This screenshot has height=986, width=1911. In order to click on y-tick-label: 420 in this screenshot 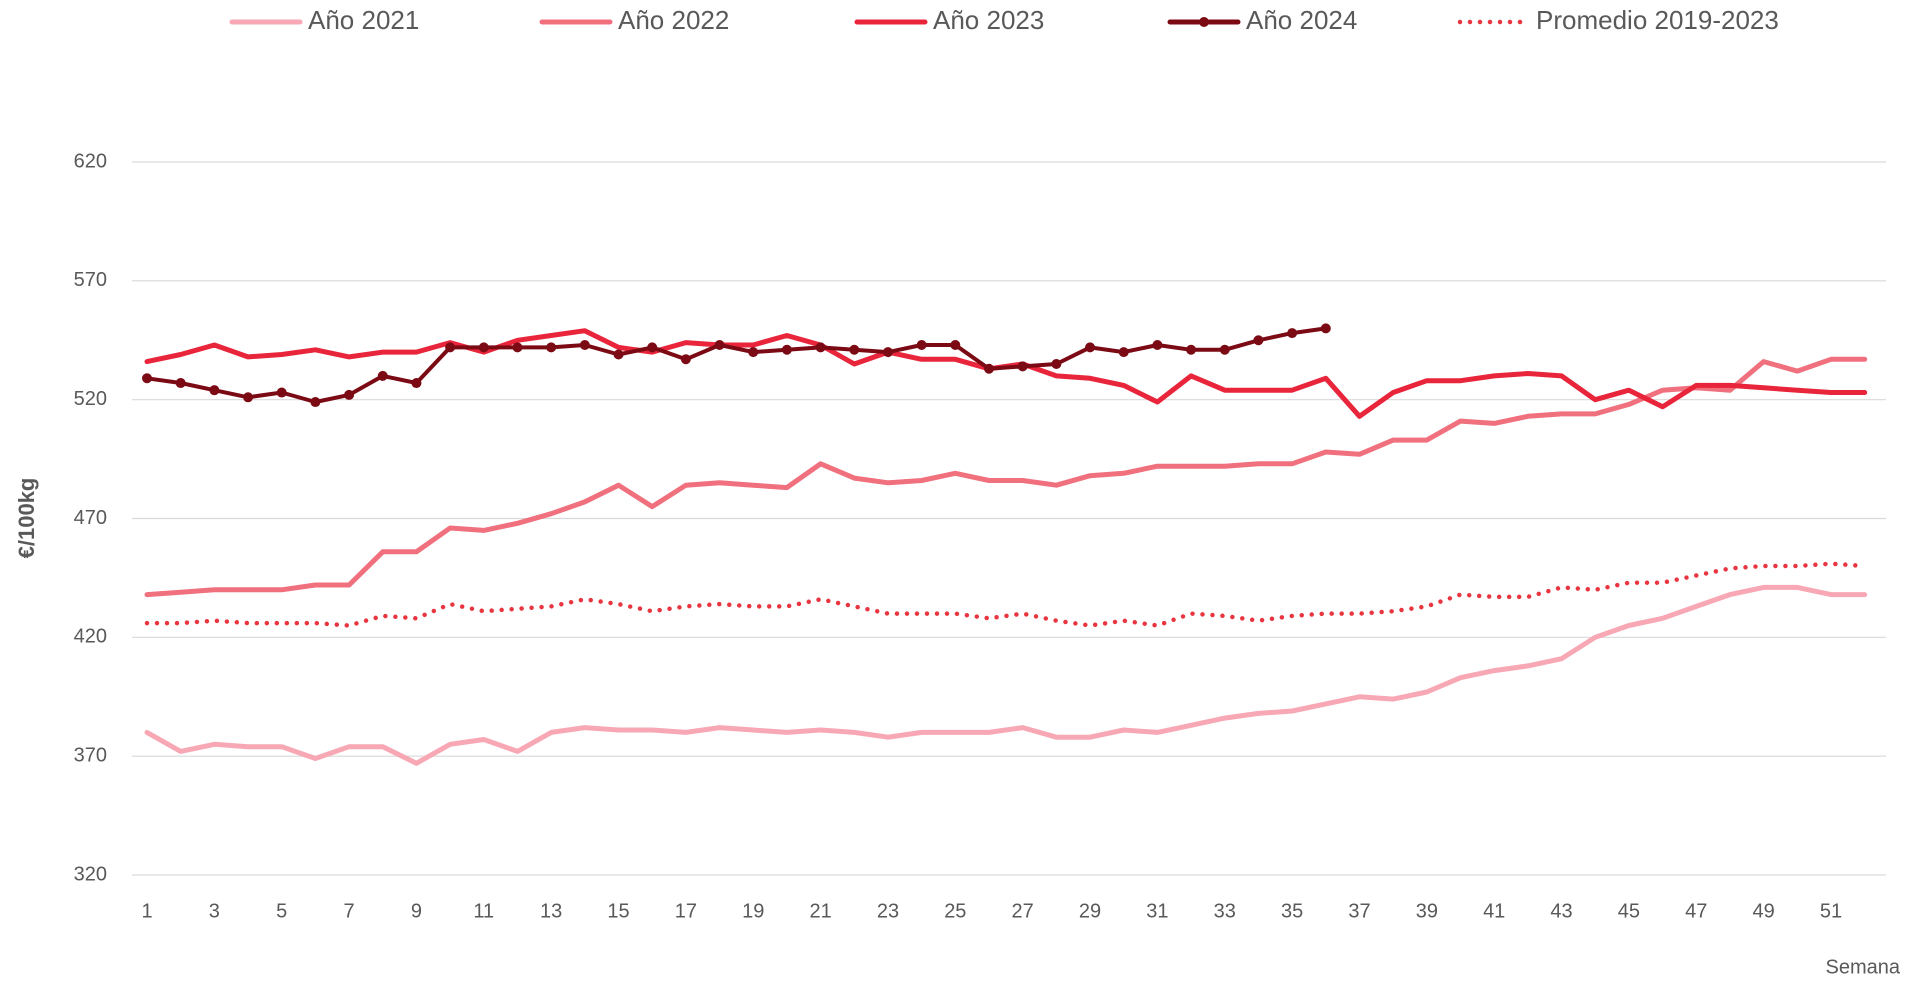, I will do `click(90, 637)`.